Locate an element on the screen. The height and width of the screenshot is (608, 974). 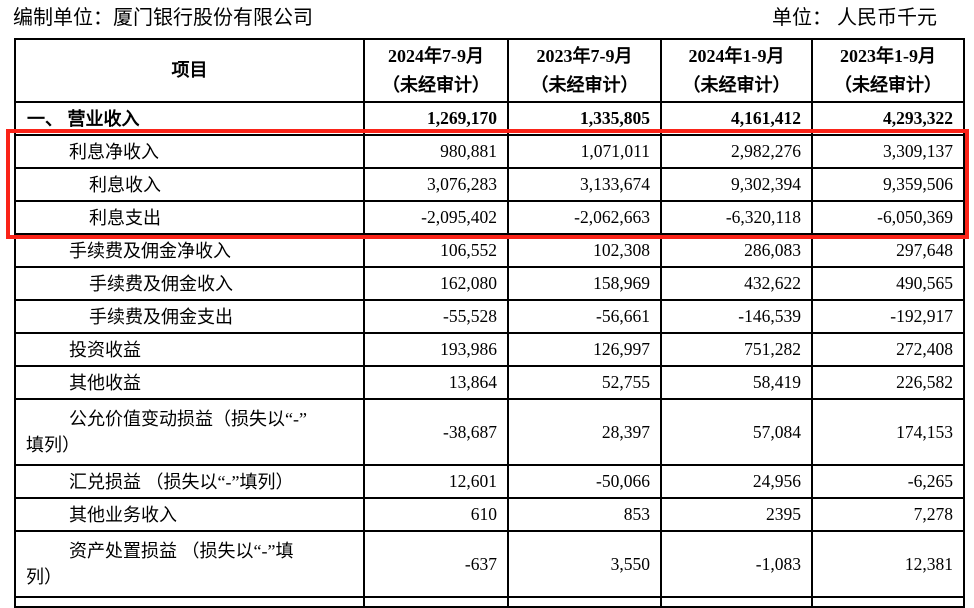
value-cell: 174,153 is located at coordinates (888, 432).